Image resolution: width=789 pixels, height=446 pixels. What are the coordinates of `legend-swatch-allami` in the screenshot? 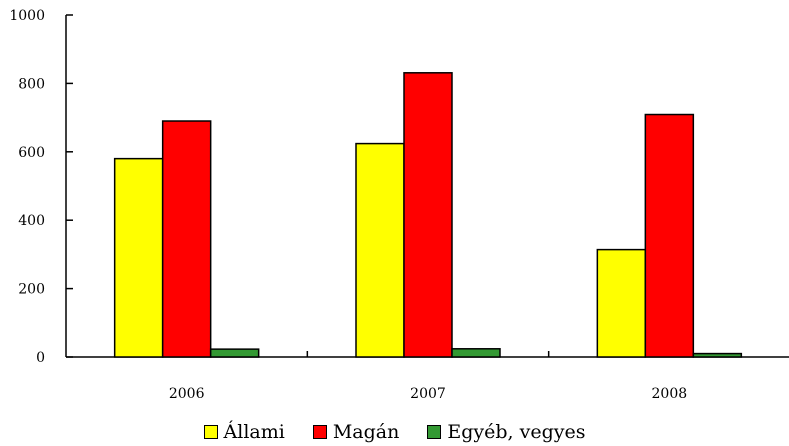 It's located at (210, 432).